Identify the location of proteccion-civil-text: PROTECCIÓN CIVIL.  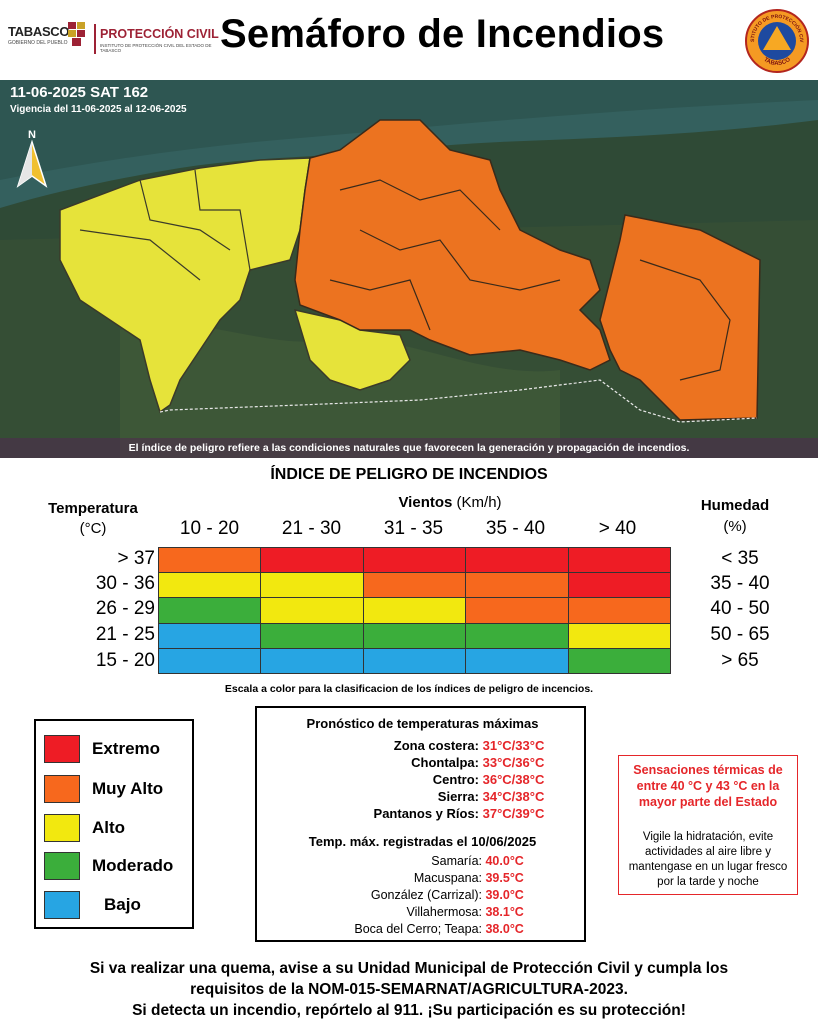
(159, 34).